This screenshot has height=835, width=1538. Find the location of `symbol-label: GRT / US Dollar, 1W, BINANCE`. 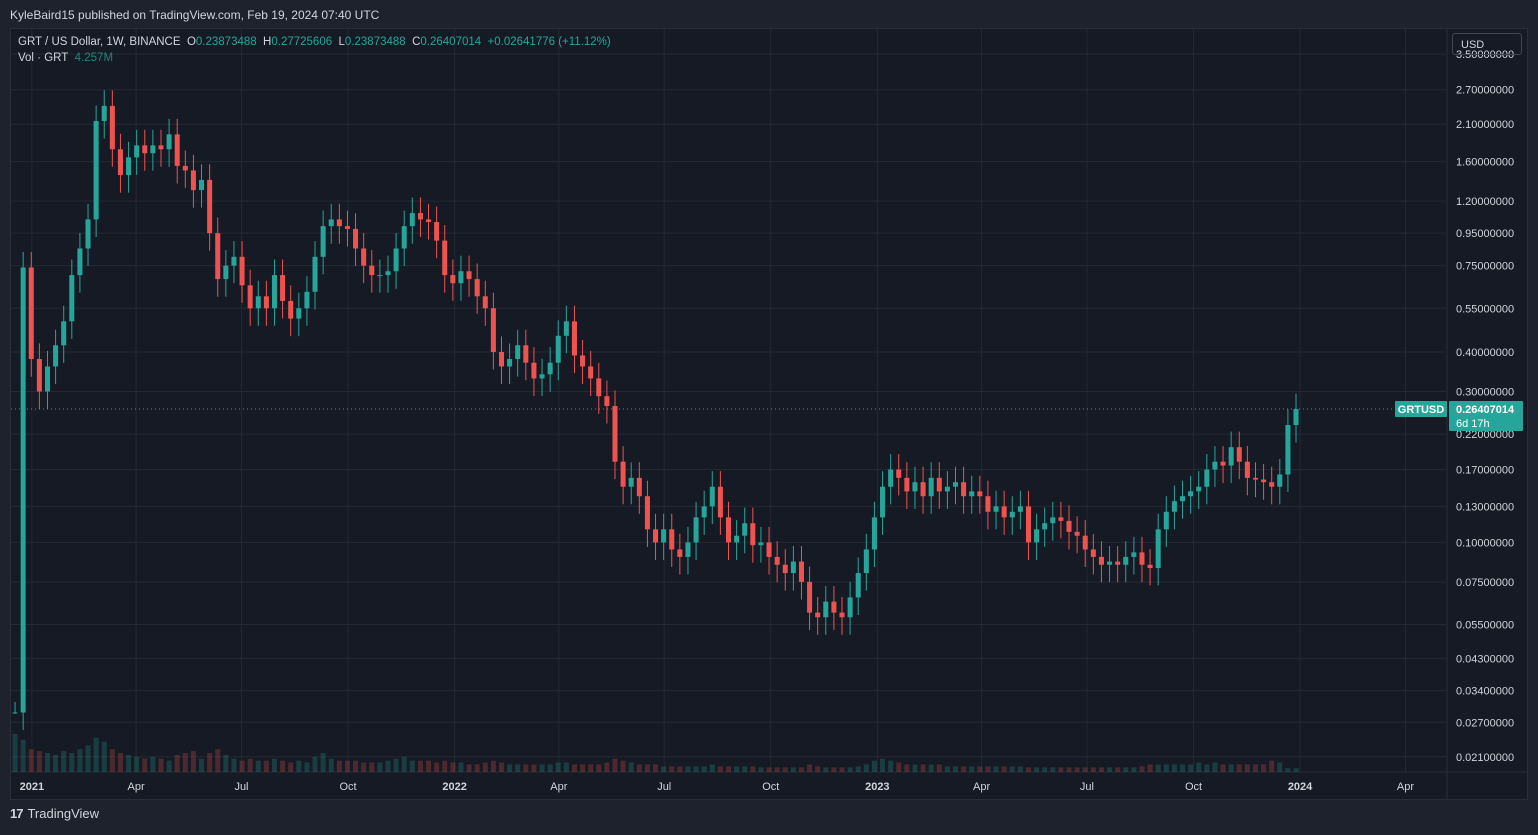

symbol-label: GRT / US Dollar, 1W, BINANCE is located at coordinates (99, 42).